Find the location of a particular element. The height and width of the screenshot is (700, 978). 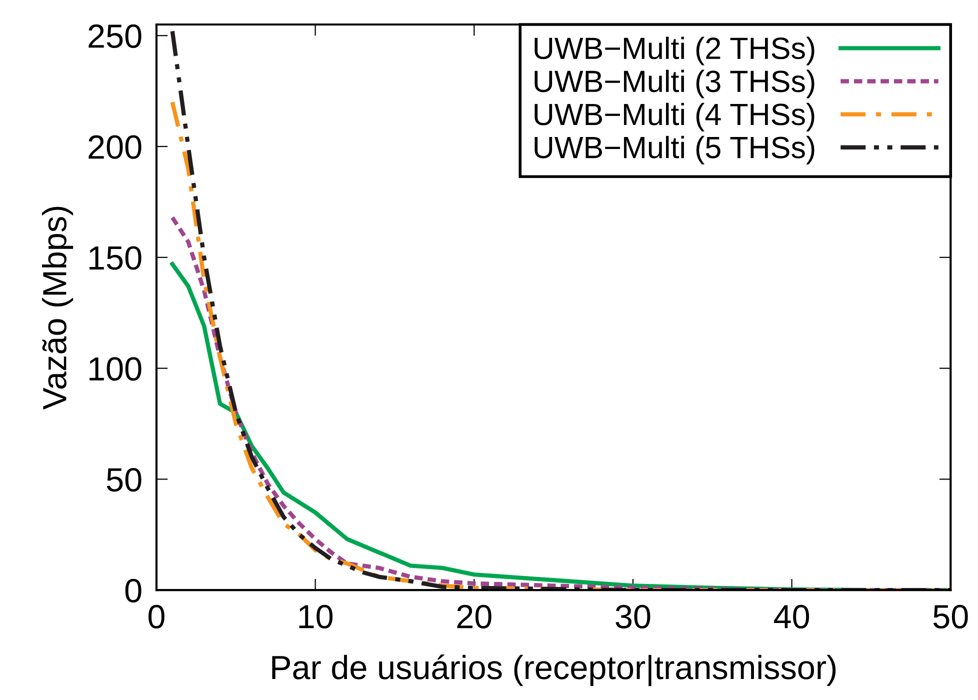

y-tick-label: 250 is located at coordinates (115, 36).